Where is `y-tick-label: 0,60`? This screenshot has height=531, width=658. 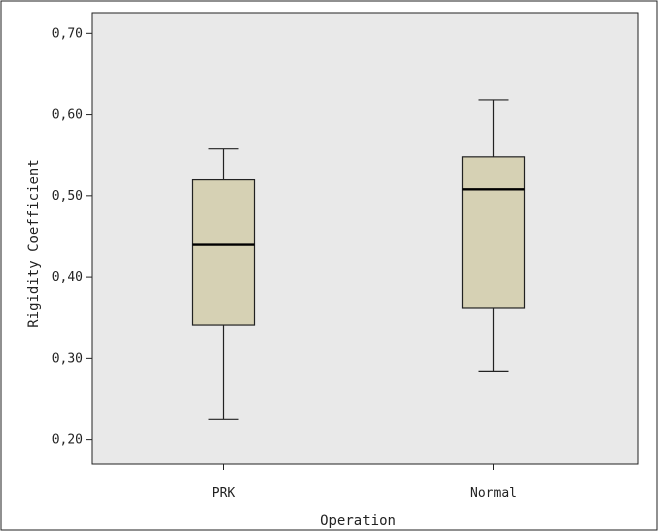 y-tick-label: 0,60 is located at coordinates (67, 115).